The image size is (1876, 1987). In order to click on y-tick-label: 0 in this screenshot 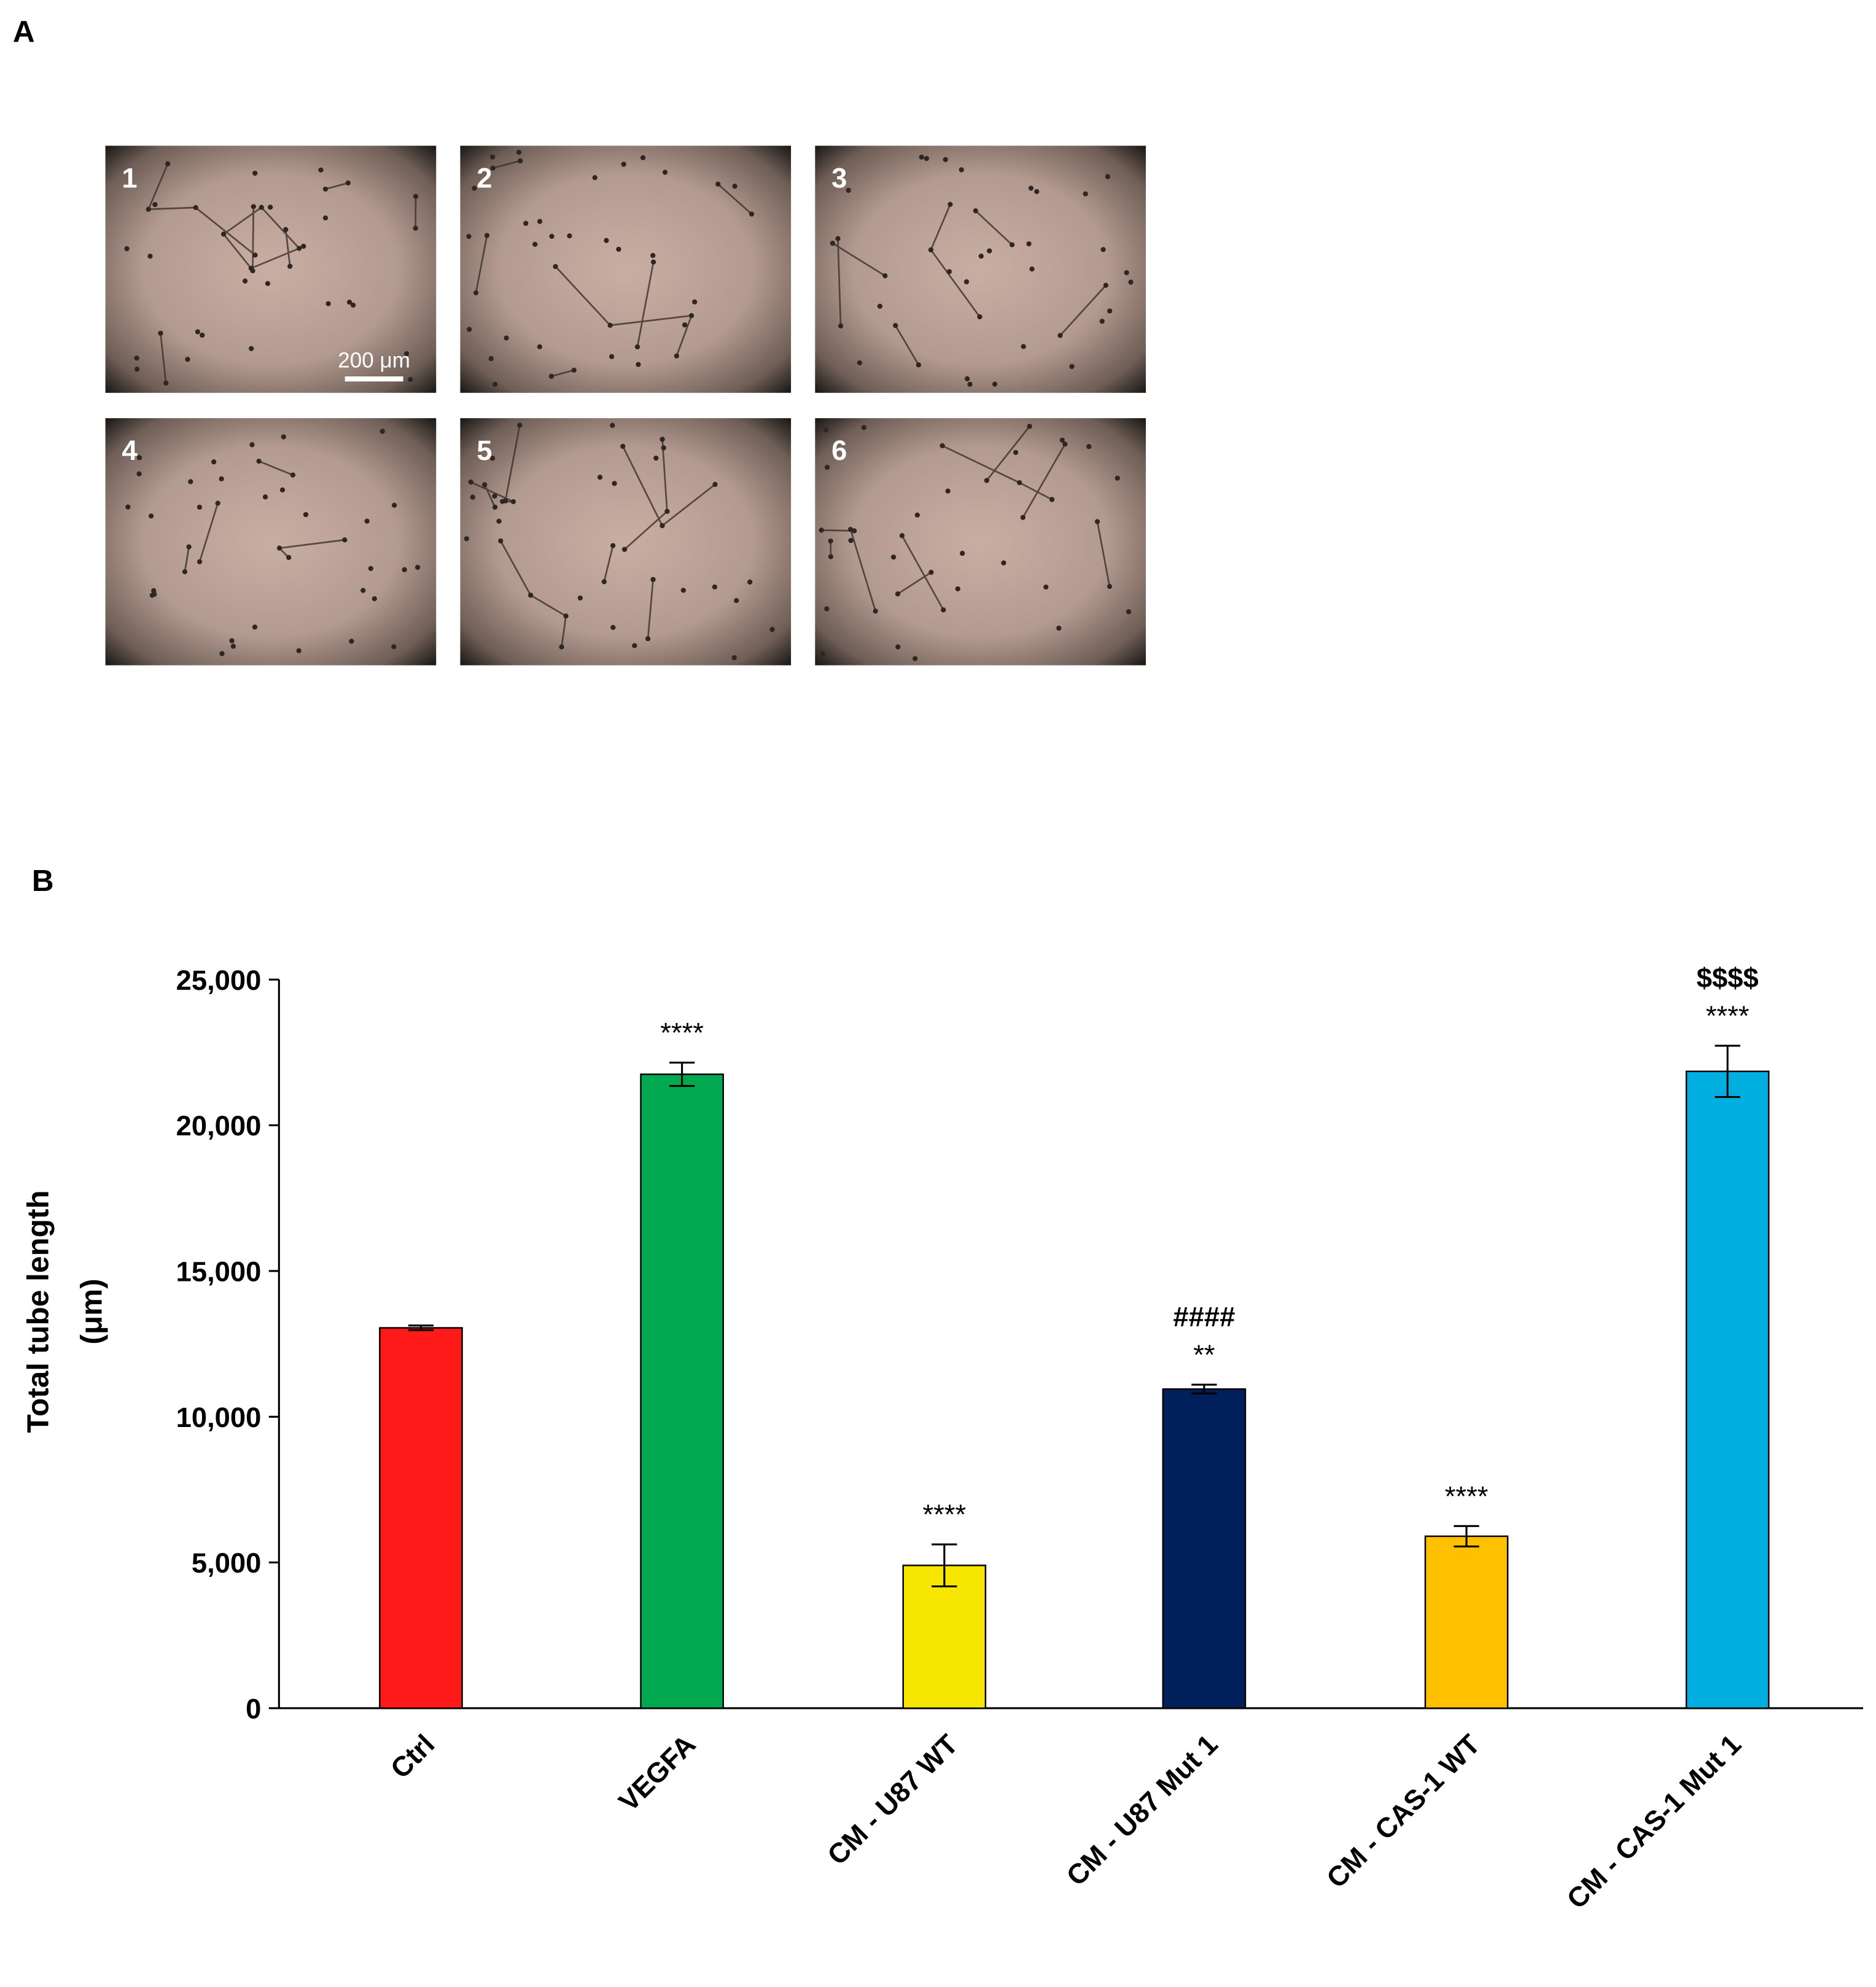, I will do `click(253, 1708)`.